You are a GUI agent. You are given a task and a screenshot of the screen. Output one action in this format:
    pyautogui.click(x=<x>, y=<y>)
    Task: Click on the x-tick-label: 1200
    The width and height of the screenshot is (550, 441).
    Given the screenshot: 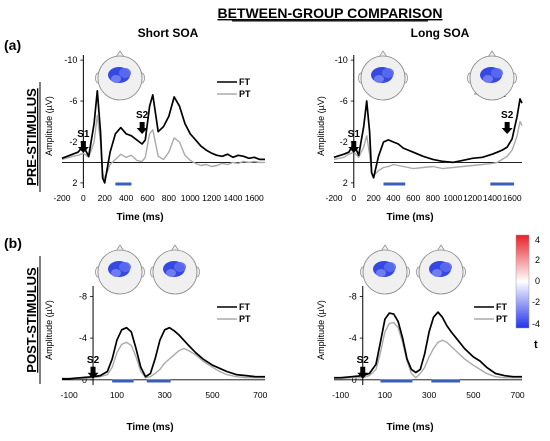 What is the action you would take?
    pyautogui.click(x=211, y=198)
    